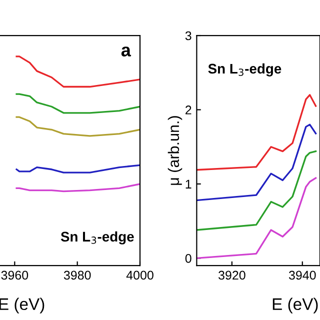 The width and height of the screenshot is (320, 320). What do you see at coordinates (77, 275) in the screenshot?
I see `x-tick-label: 3980` at bounding box center [77, 275].